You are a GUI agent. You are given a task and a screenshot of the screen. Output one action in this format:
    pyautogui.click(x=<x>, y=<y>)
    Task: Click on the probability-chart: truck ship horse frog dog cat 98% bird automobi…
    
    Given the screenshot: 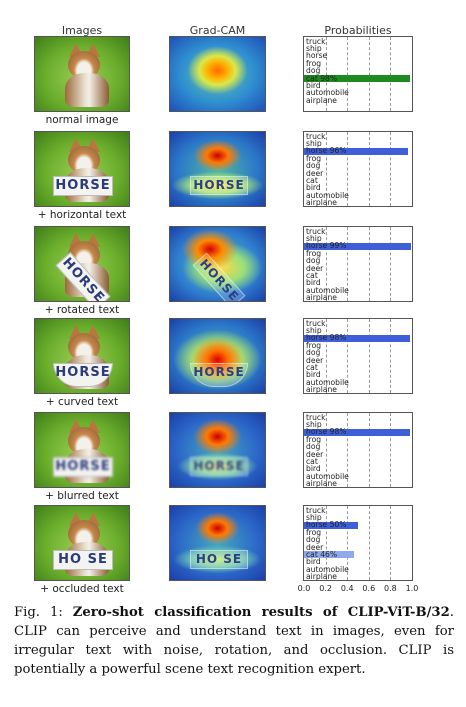 What is the action you would take?
    pyautogui.click(x=358, y=74)
    